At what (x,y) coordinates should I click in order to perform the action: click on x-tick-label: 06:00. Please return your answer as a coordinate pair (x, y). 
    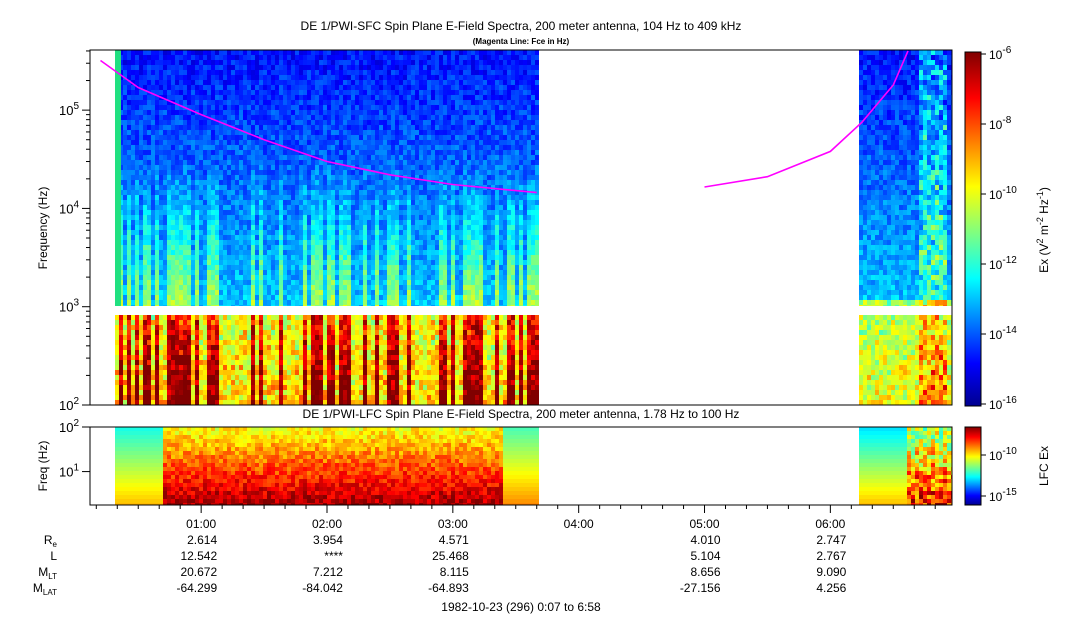
    Looking at the image, I should click on (830, 524).